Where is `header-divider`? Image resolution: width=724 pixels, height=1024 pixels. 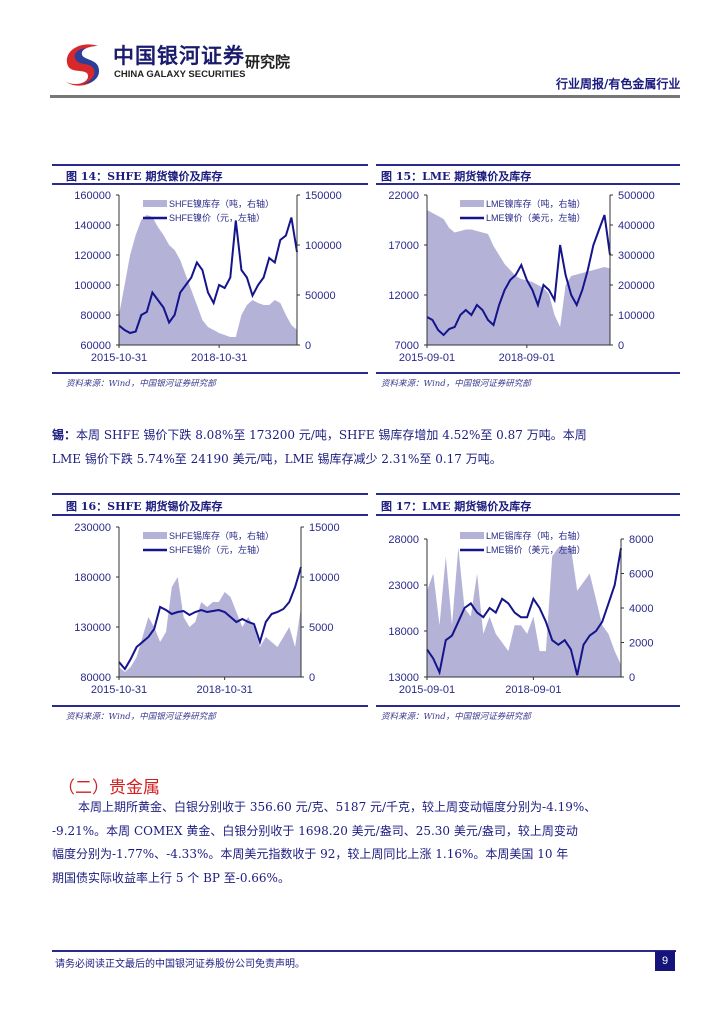
header-divider is located at coordinates (365, 96).